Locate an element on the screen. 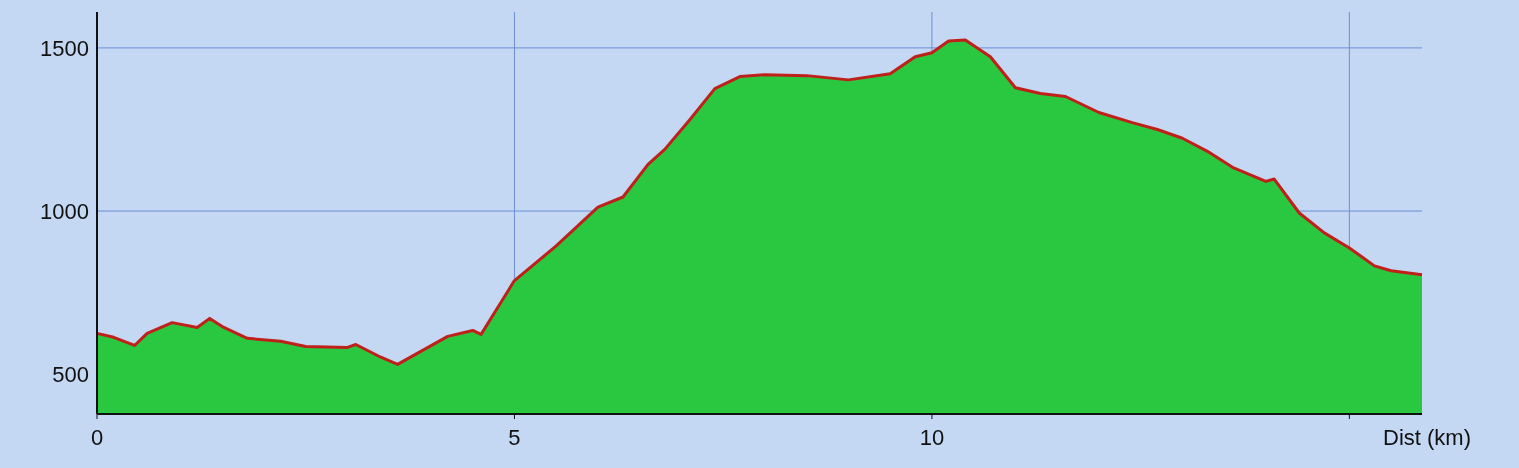 The width and height of the screenshot is (1519, 468). x-axis-title: Dist (km) is located at coordinates (1427, 437).